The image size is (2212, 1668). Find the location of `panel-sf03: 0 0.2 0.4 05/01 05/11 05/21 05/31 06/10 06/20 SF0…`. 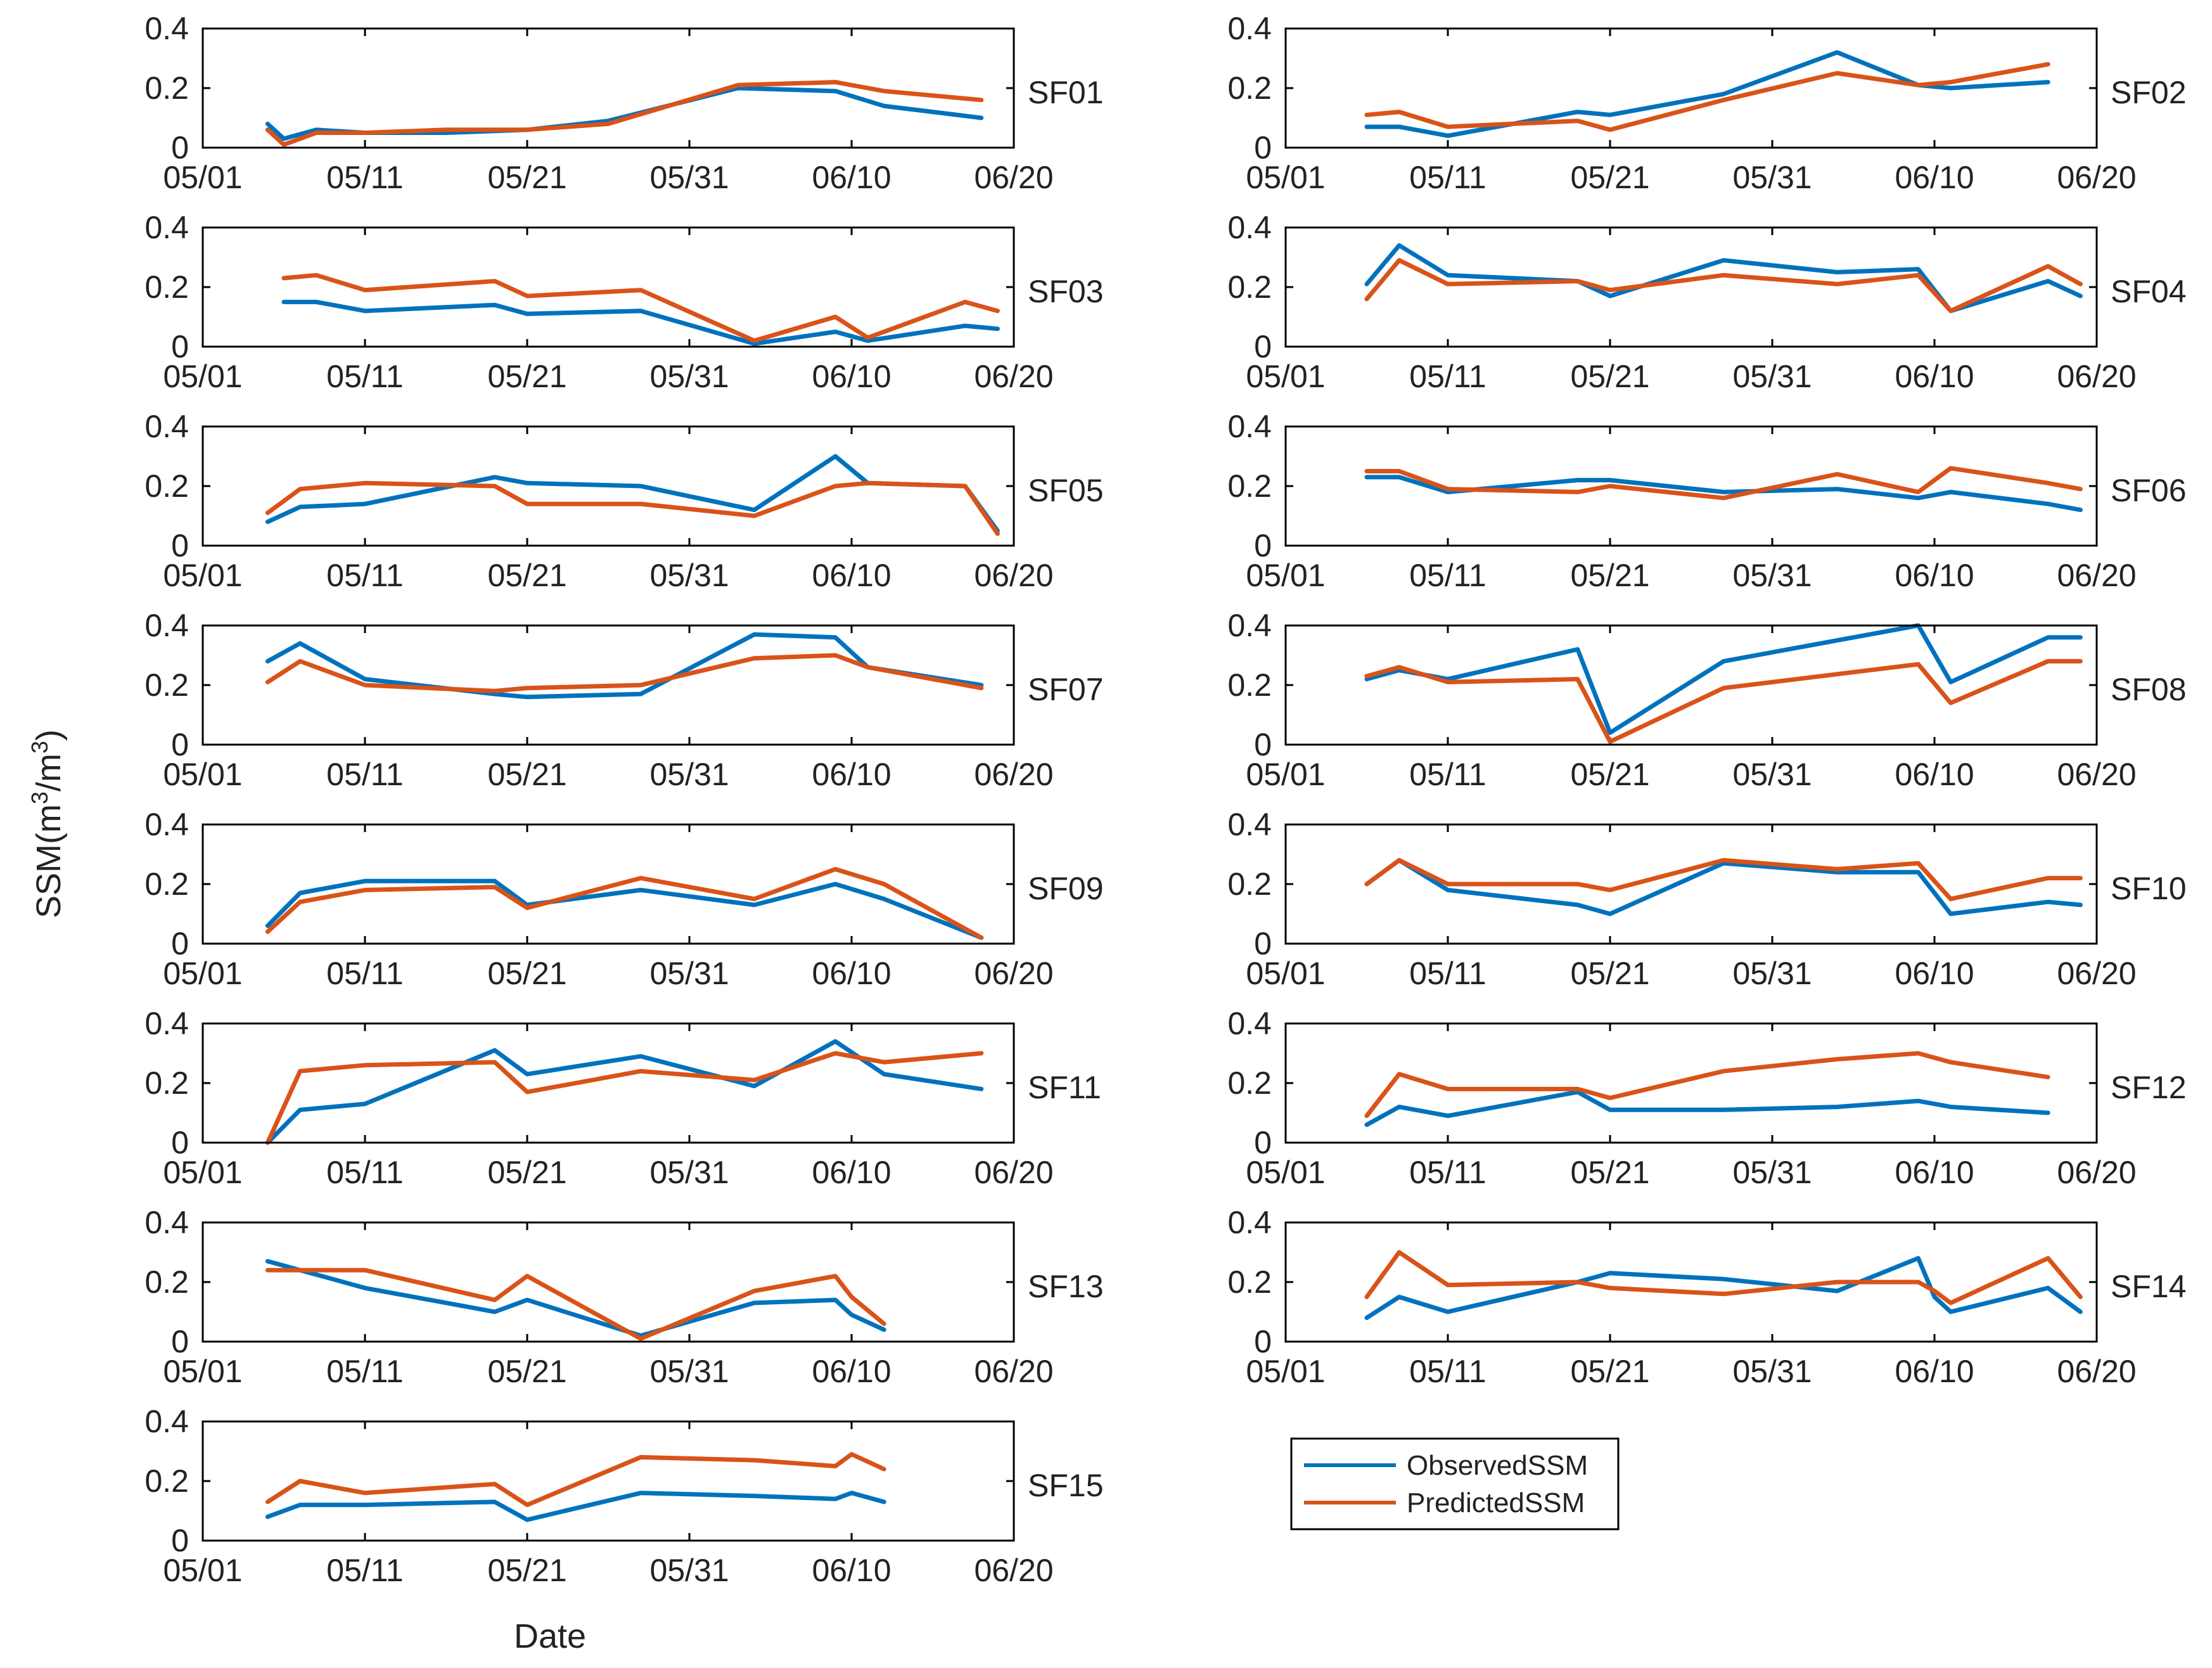

panel-sf03: 0 0.2 0.4 05/01 05/11 05/21 05/31 06/10 06/20 SF0… is located at coordinates (623, 302).